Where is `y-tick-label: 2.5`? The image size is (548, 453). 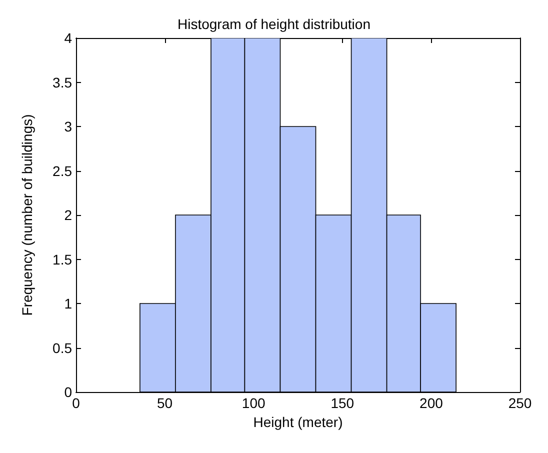 y-tick-label: 2.5 is located at coordinates (62, 170).